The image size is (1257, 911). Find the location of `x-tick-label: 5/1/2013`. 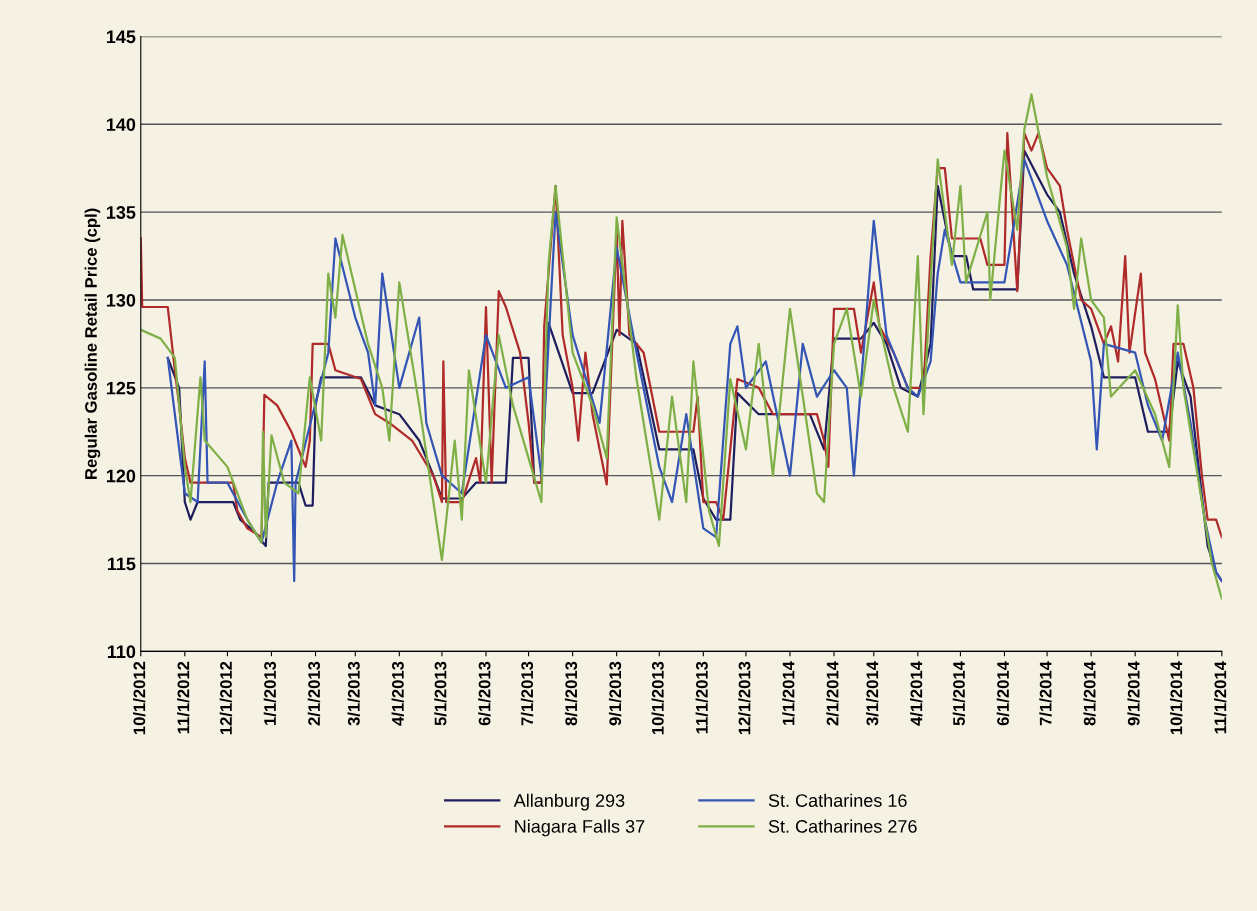

x-tick-label: 5/1/2013 is located at coordinates (440, 693).